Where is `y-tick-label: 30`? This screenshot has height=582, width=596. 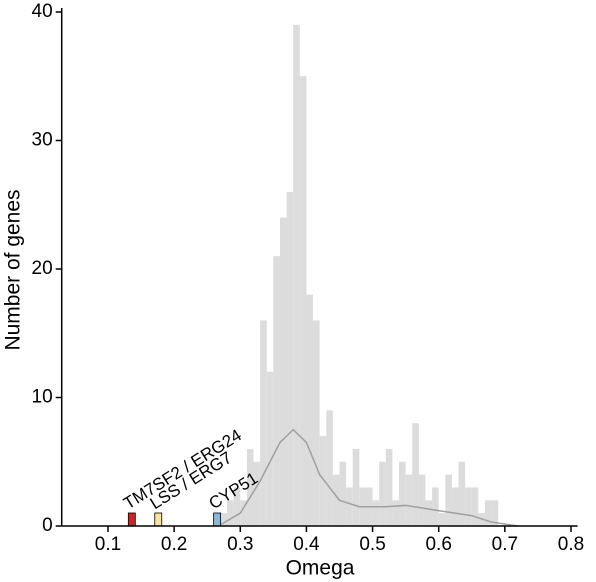 y-tick-label: 30 is located at coordinates (42, 140).